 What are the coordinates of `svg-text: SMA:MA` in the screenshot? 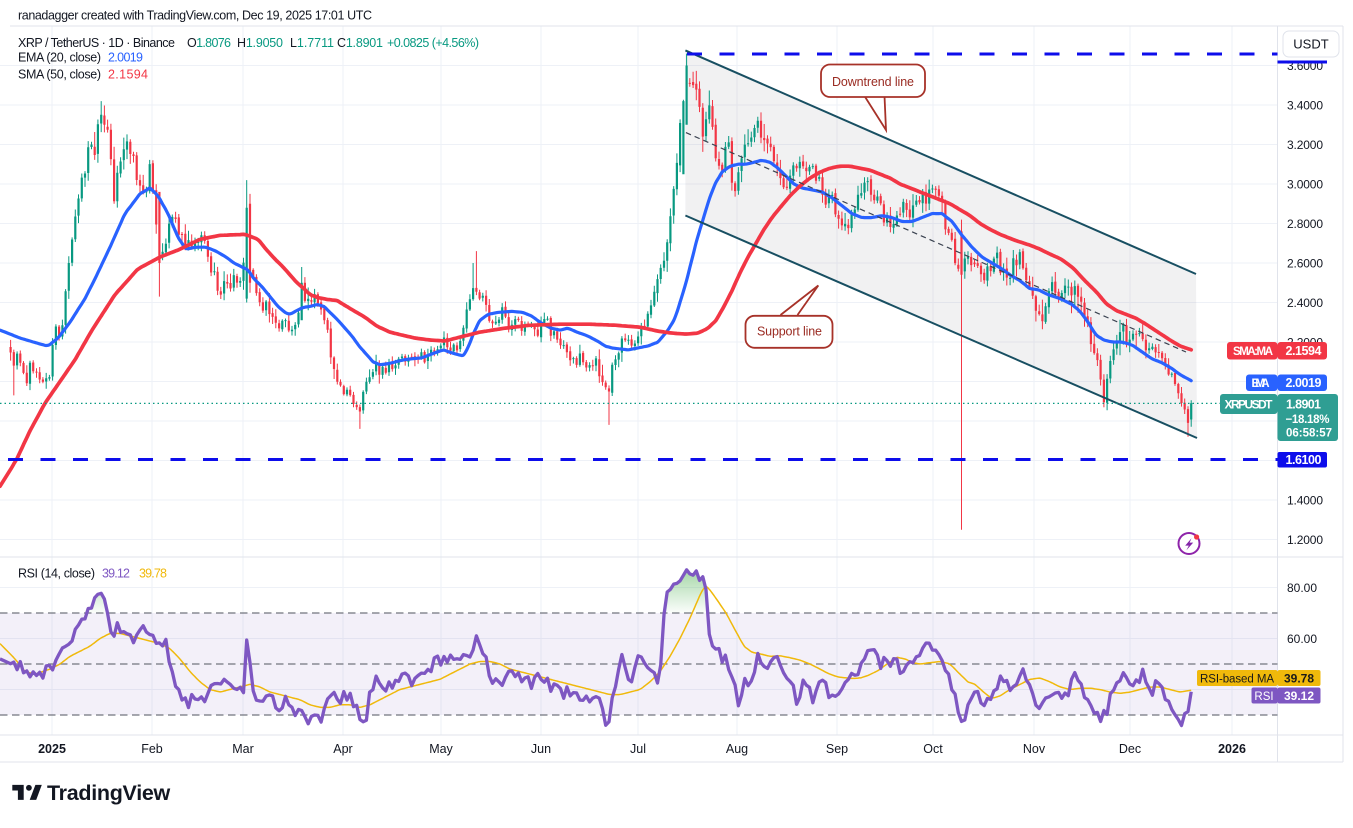 It's located at (1253, 352).